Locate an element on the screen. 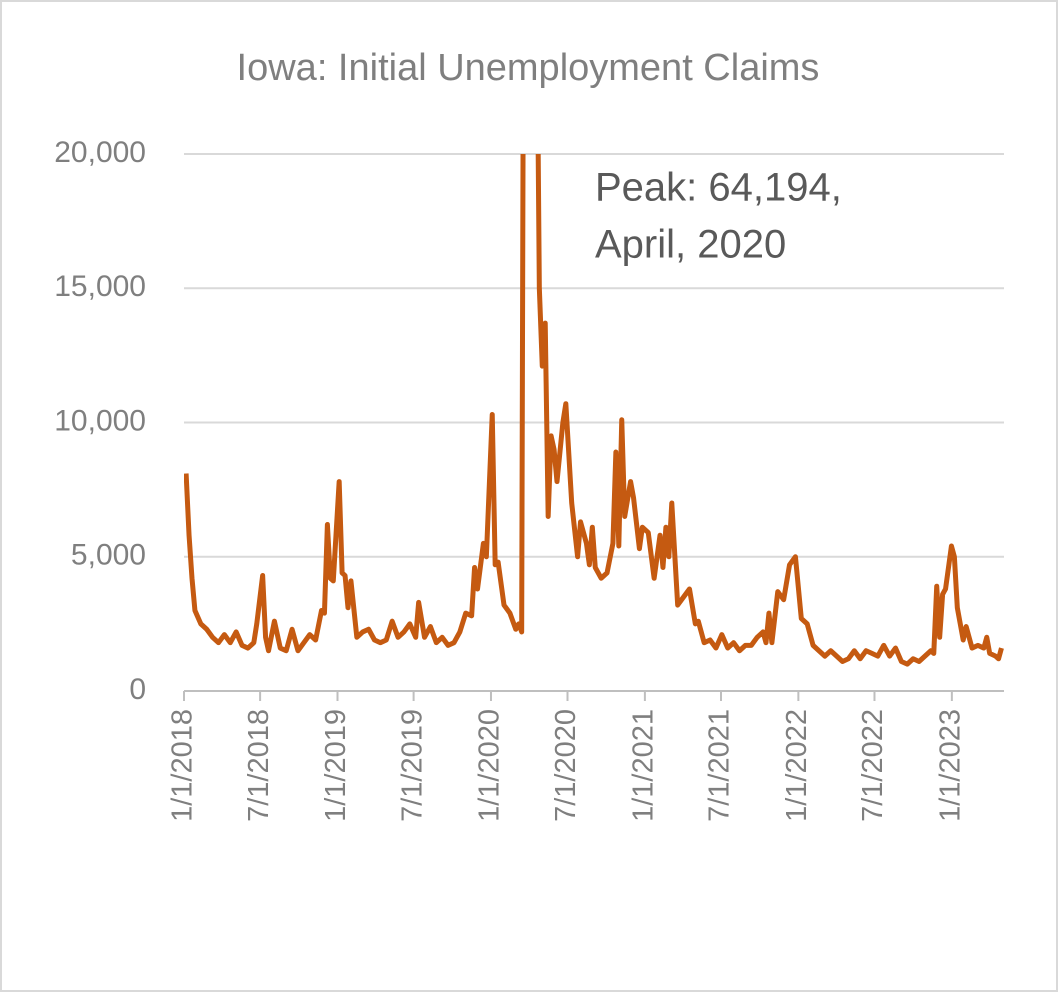  chart-title: Iowa: Initial Unemployment Claims is located at coordinates (528, 68).